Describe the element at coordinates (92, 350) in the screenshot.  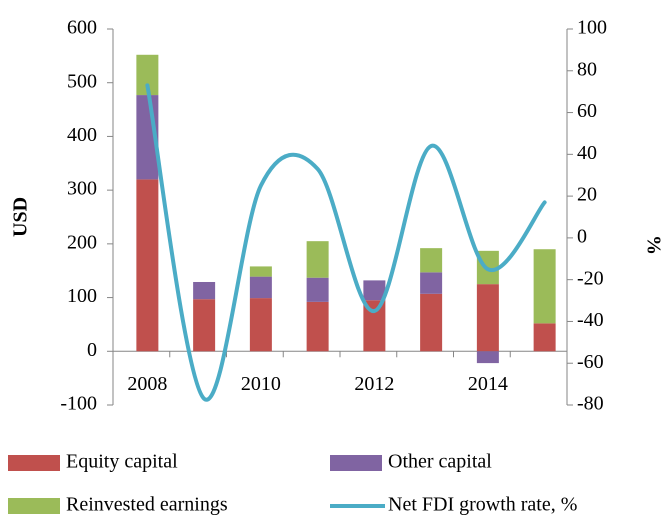
I see `y-tick-label: 0` at that location.